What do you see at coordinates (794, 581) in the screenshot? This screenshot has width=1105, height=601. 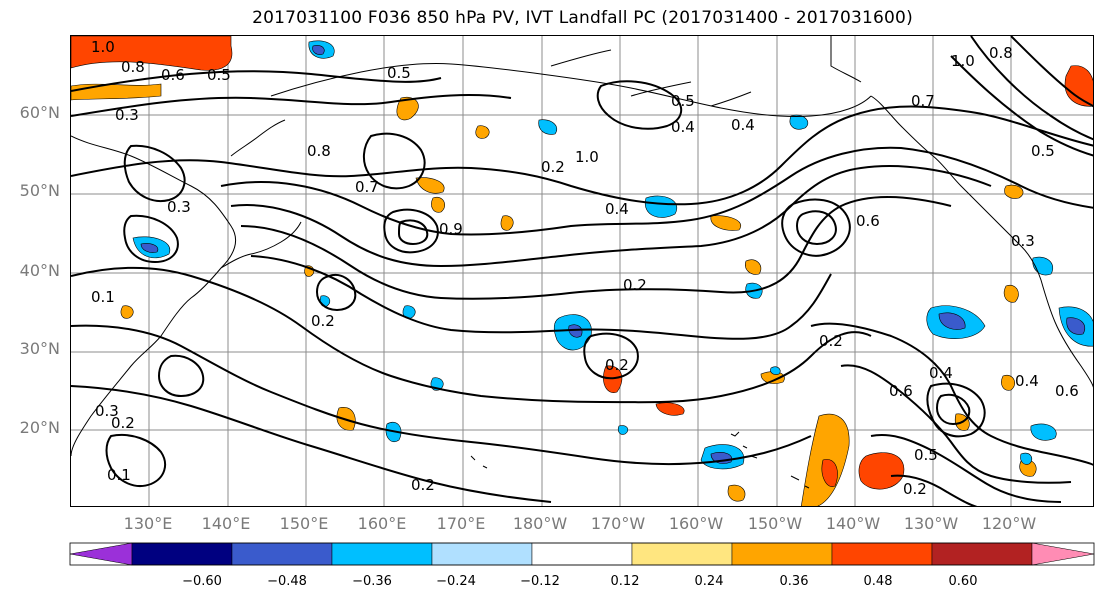 I see `colorbar-tick-label: 0.36` at bounding box center [794, 581].